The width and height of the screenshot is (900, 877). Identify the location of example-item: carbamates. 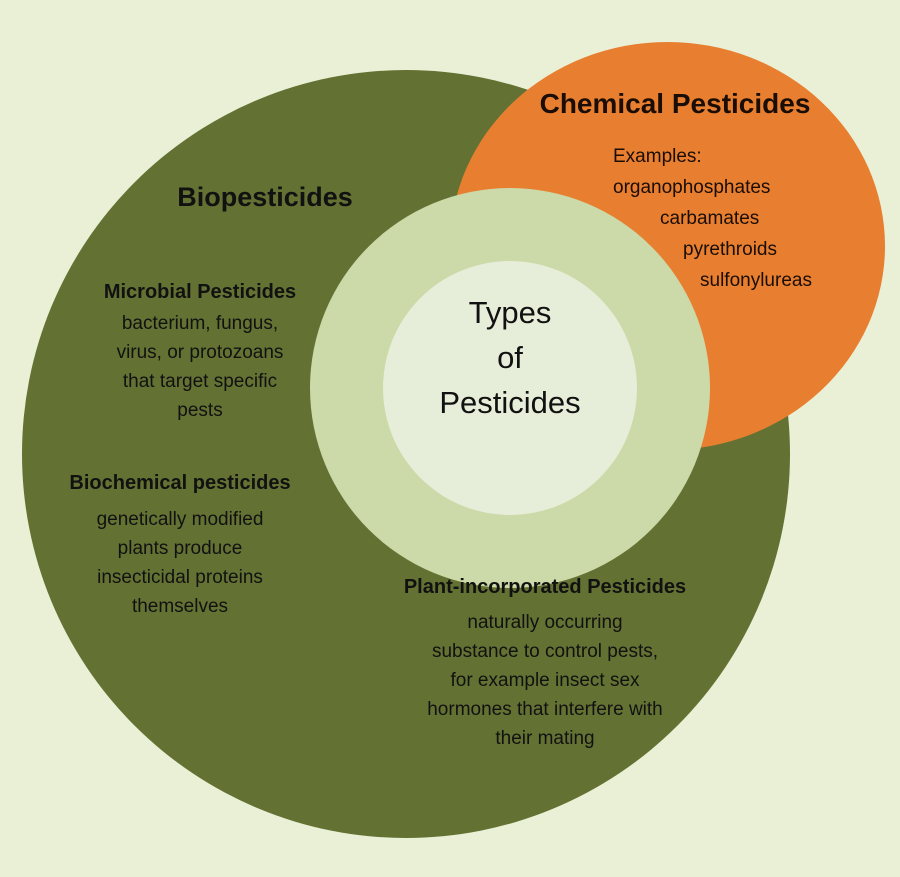
(710, 218).